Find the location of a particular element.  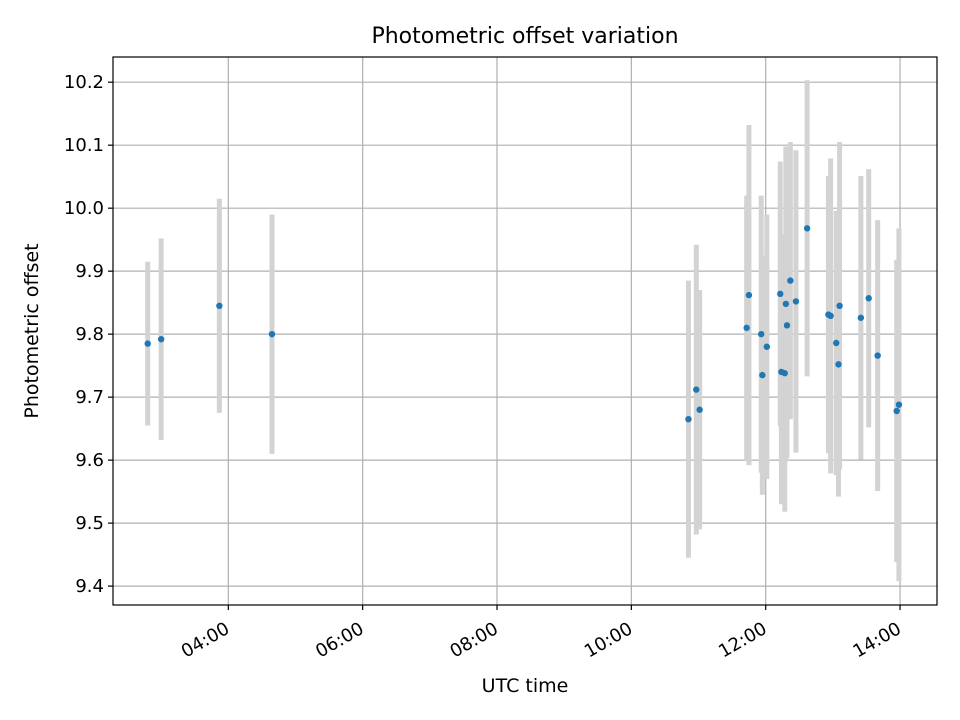

x-axis-ticks: 04:00 06:00 08:00 10:00 12:00 14:00 is located at coordinates (541, 633).